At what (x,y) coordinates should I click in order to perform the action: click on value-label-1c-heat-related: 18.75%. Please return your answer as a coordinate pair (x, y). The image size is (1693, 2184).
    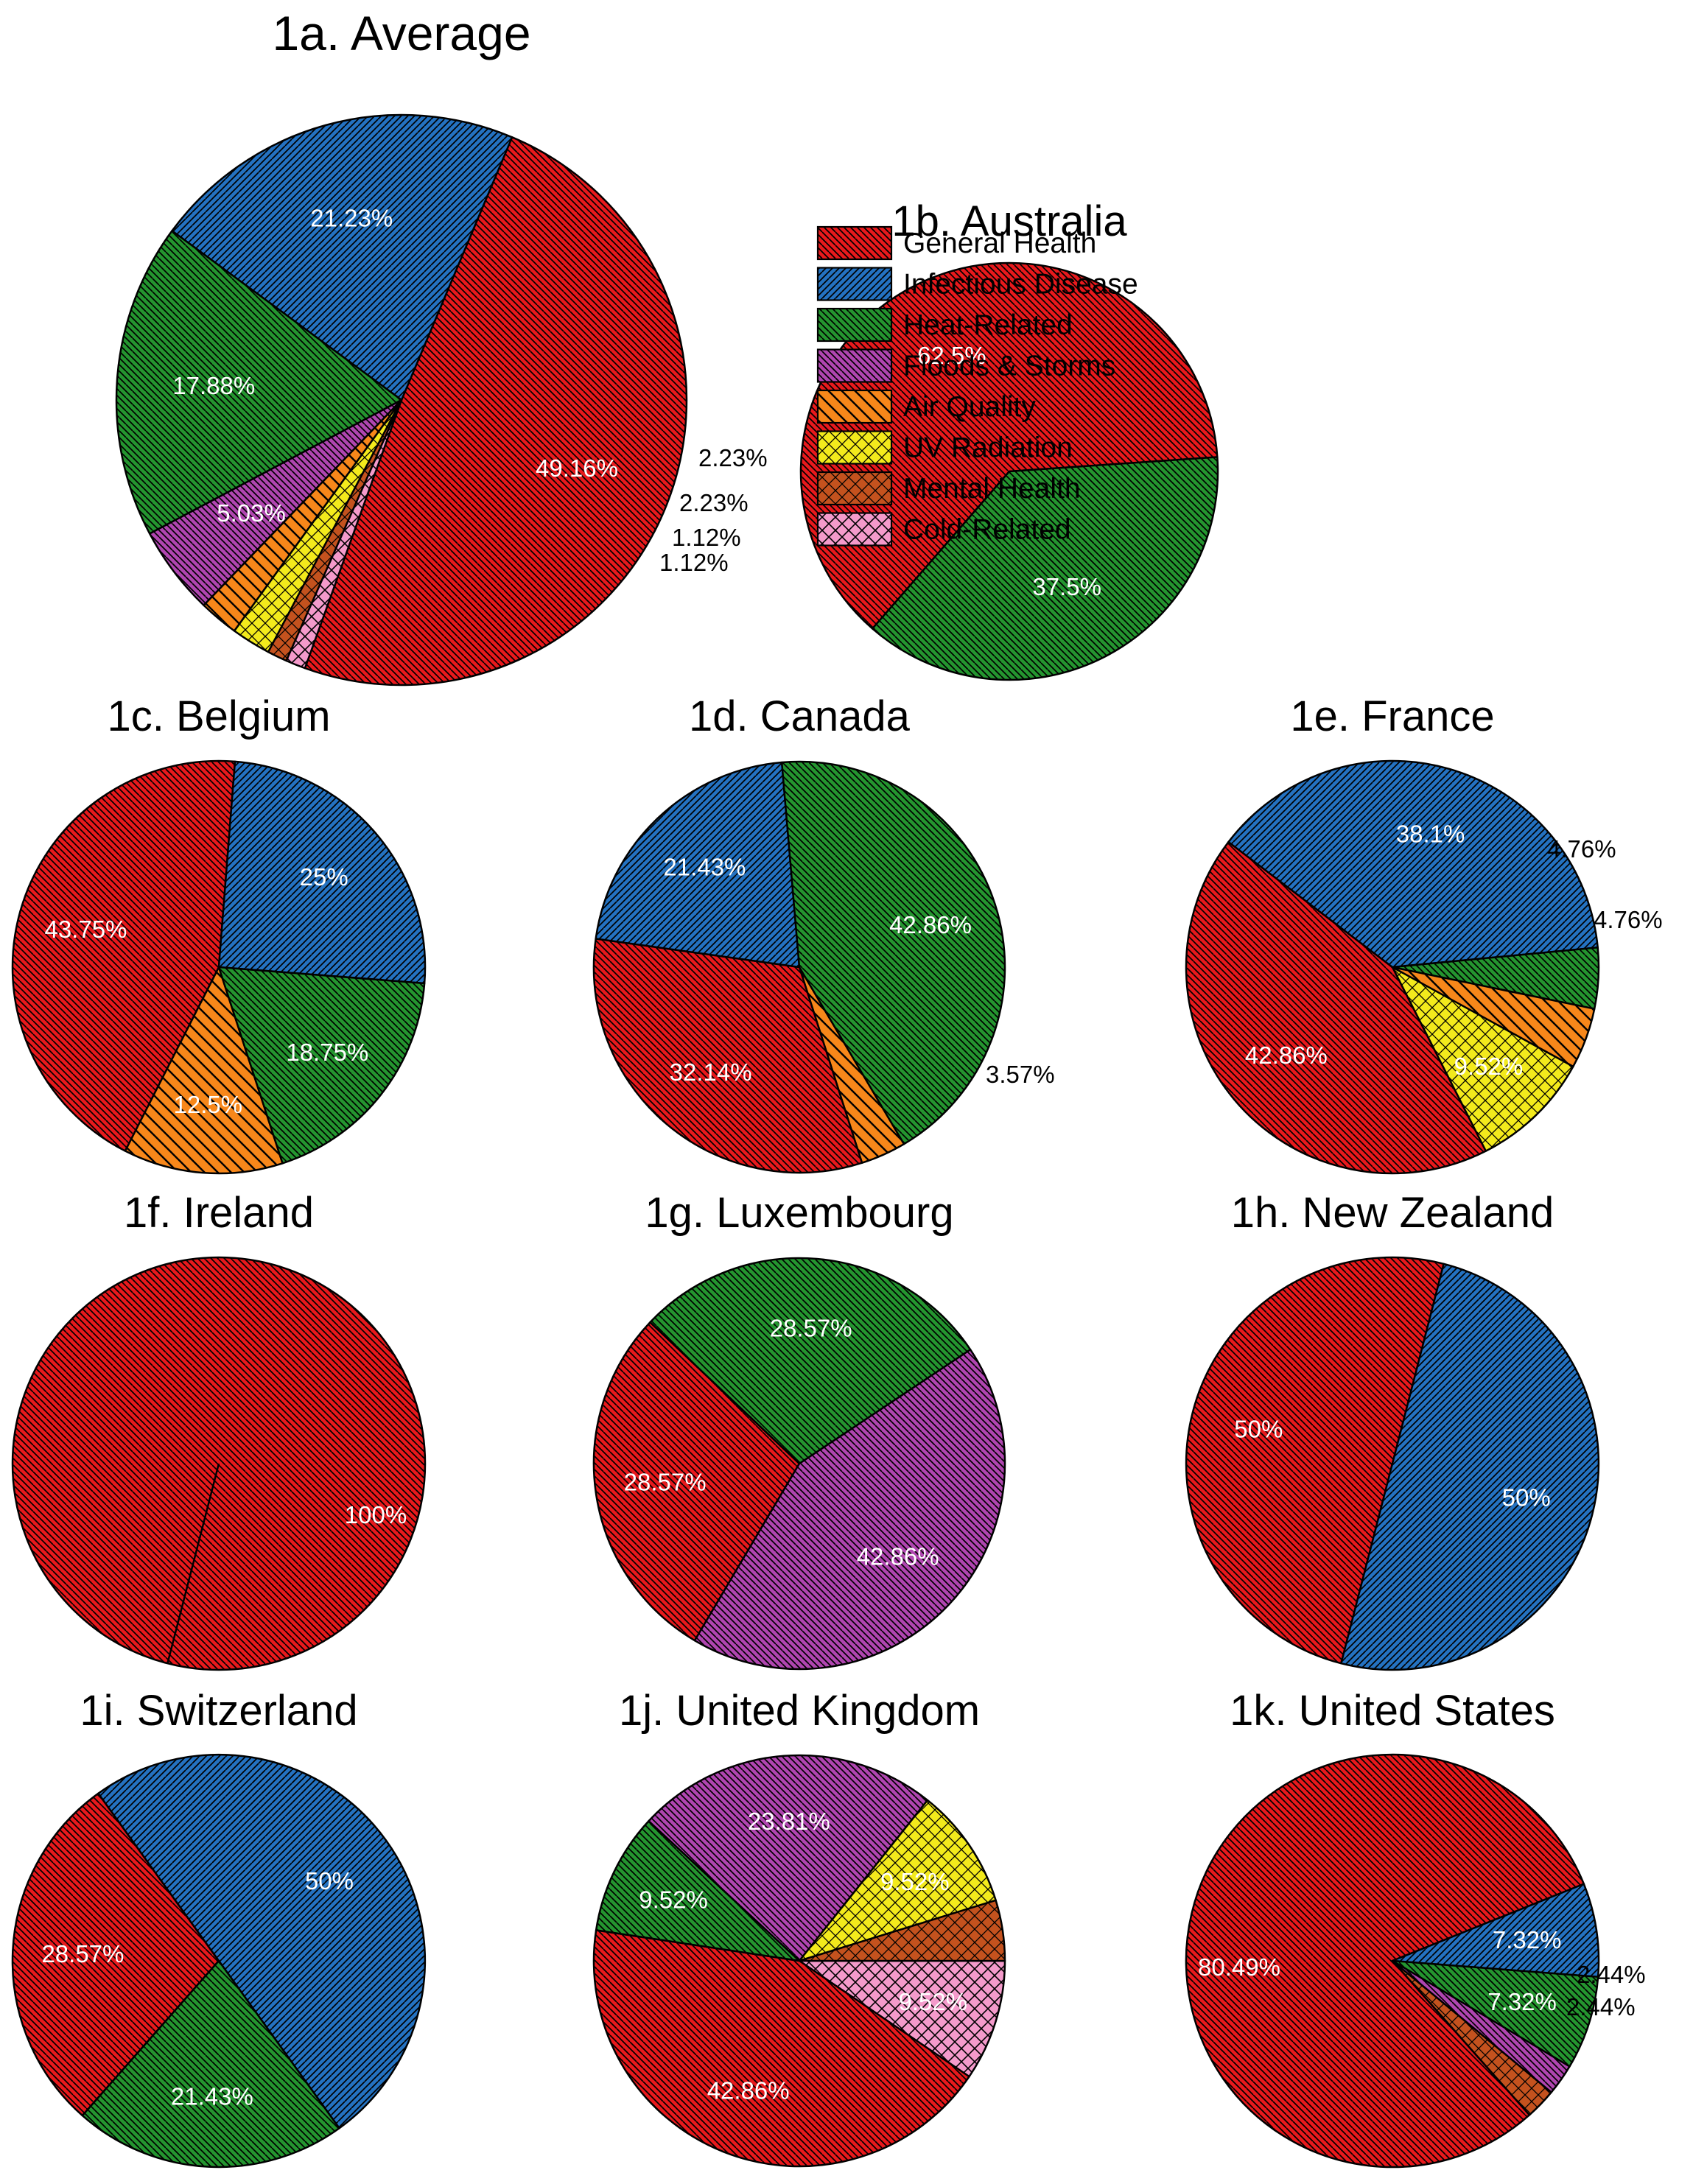
    Looking at the image, I should click on (327, 1052).